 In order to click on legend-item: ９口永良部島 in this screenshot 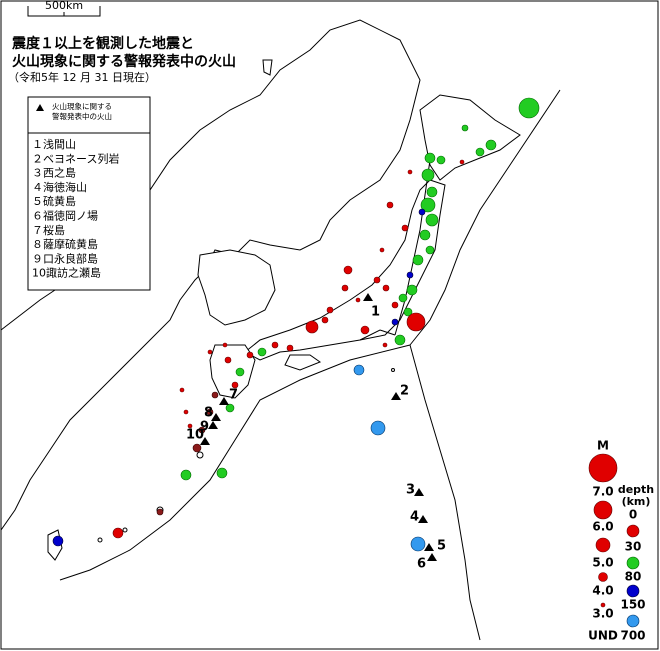, I will do `click(65, 258)`.